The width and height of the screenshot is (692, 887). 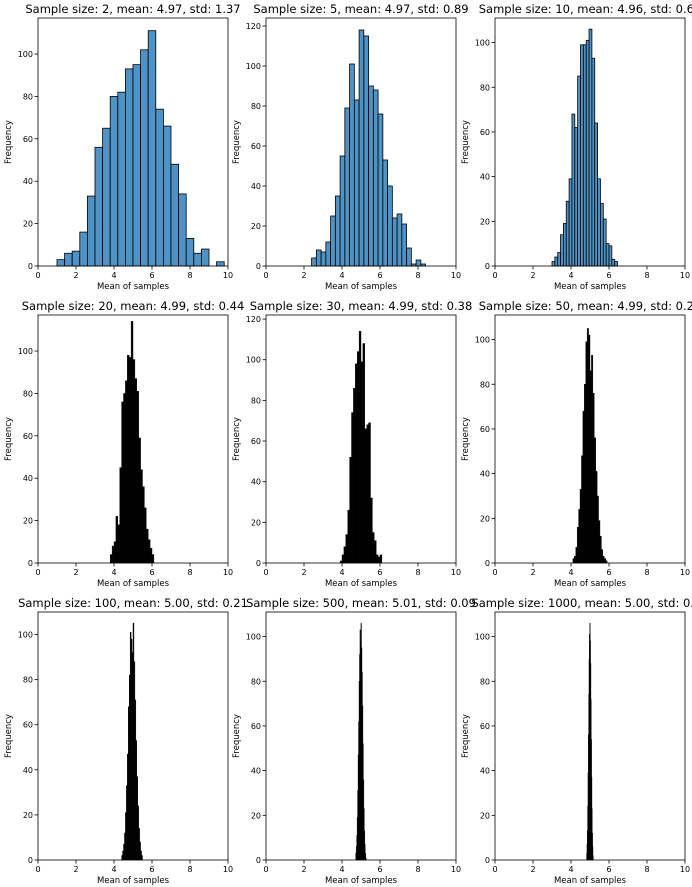 I want to click on panel-title: Sample size: 5, mean: 4.97, std: 0.89, so click(x=360, y=9).